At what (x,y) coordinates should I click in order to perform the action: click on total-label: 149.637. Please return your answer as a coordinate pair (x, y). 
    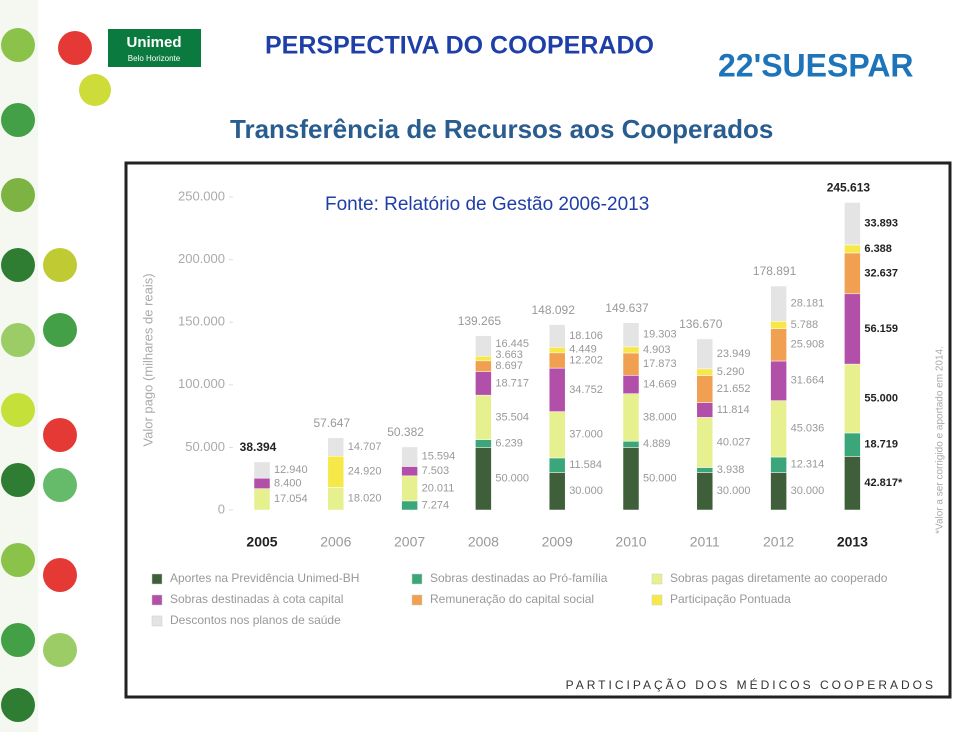
    Looking at the image, I should click on (627, 308).